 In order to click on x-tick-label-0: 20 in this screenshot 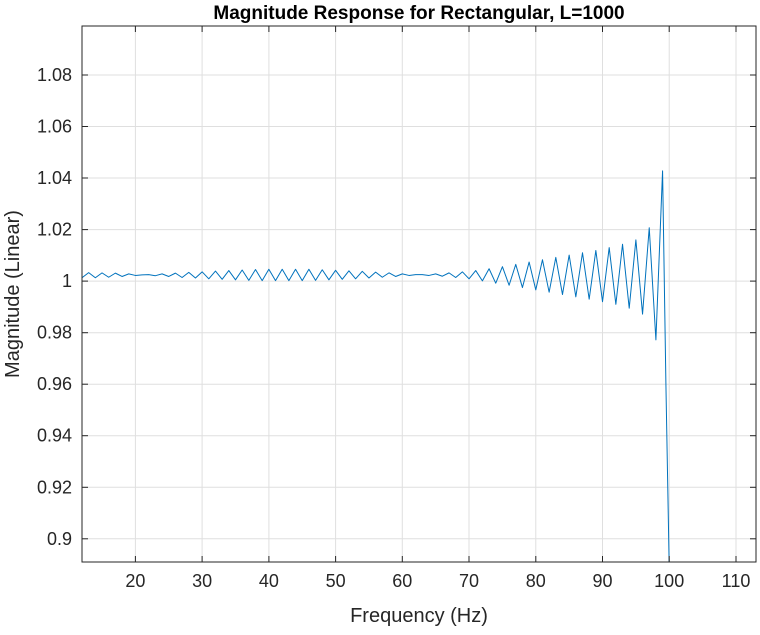, I will do `click(135, 581)`.